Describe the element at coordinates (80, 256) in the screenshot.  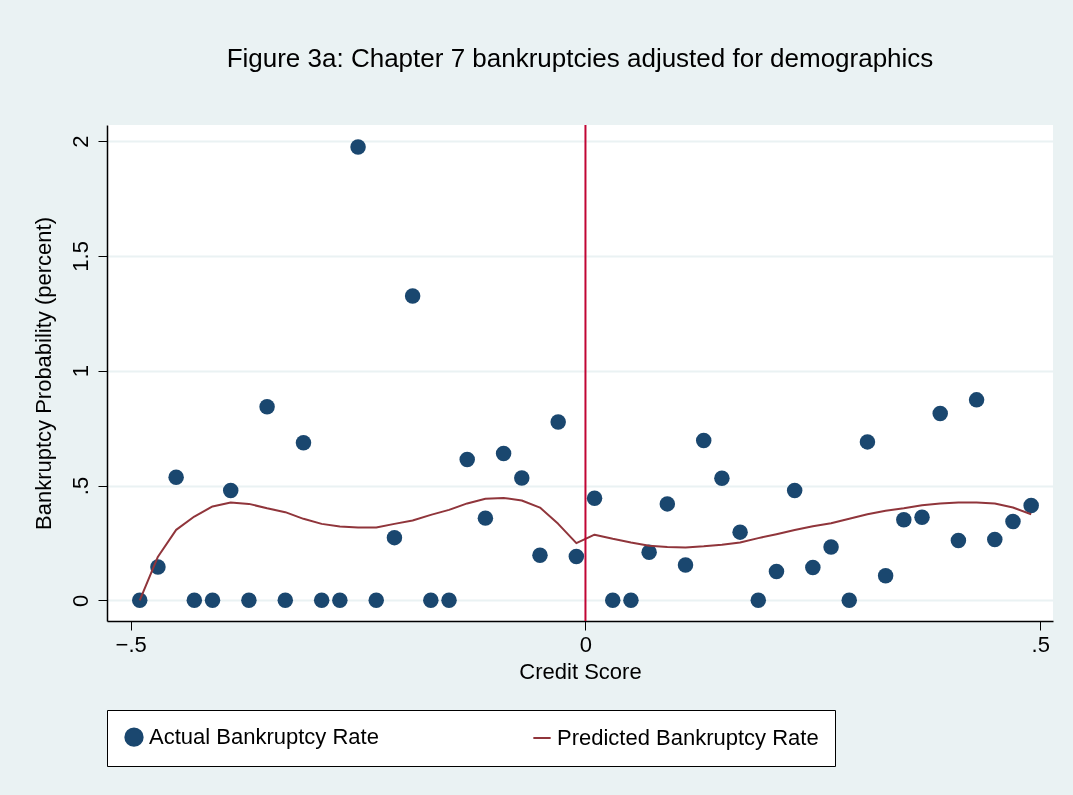
I see `y-tick-label: 1.5` at that location.